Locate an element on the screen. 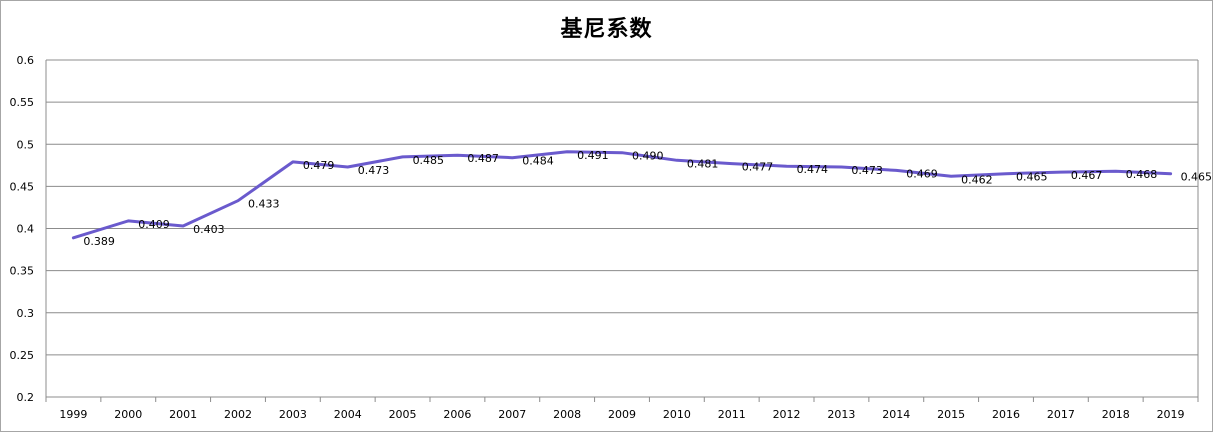  x-tick-label: 2010 is located at coordinates (677, 414).